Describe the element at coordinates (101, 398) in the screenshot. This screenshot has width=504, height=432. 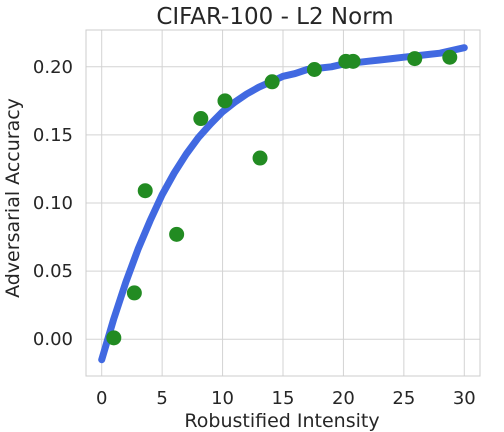
I see `x-tick-label: 0` at that location.